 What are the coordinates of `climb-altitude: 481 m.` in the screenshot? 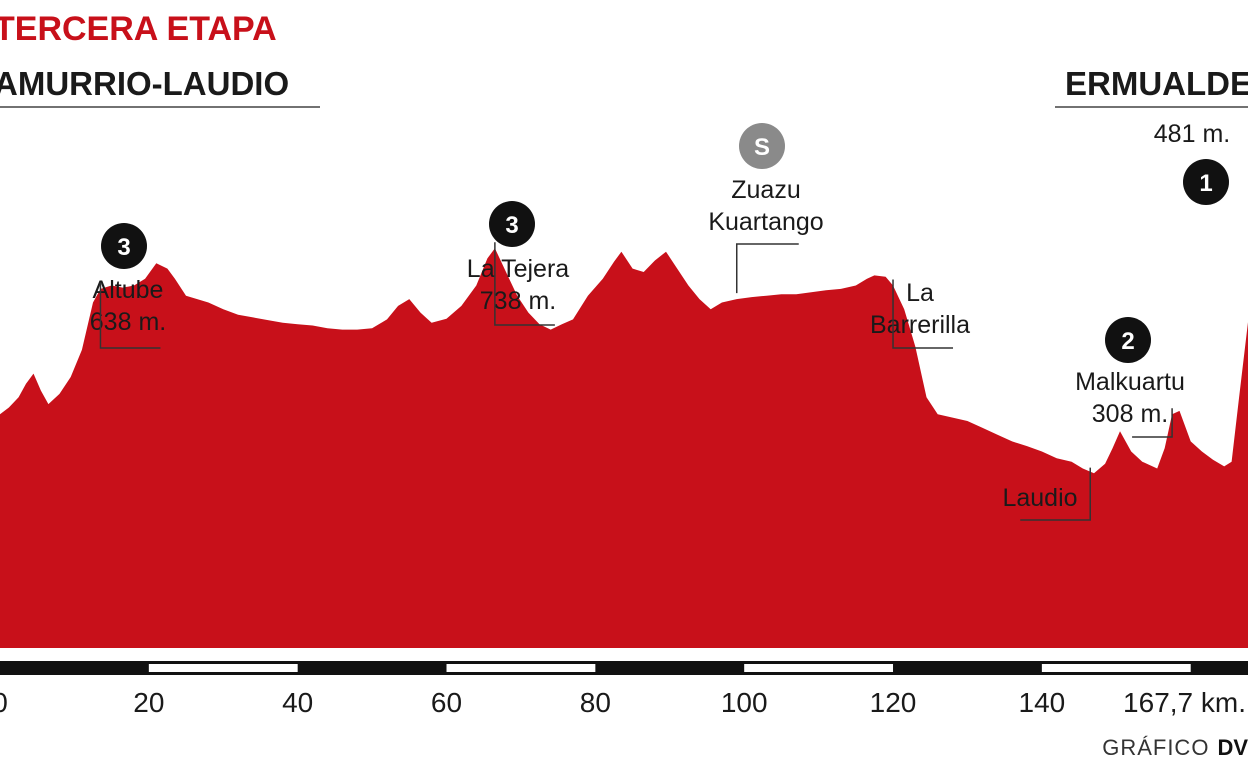 It's located at (1192, 134).